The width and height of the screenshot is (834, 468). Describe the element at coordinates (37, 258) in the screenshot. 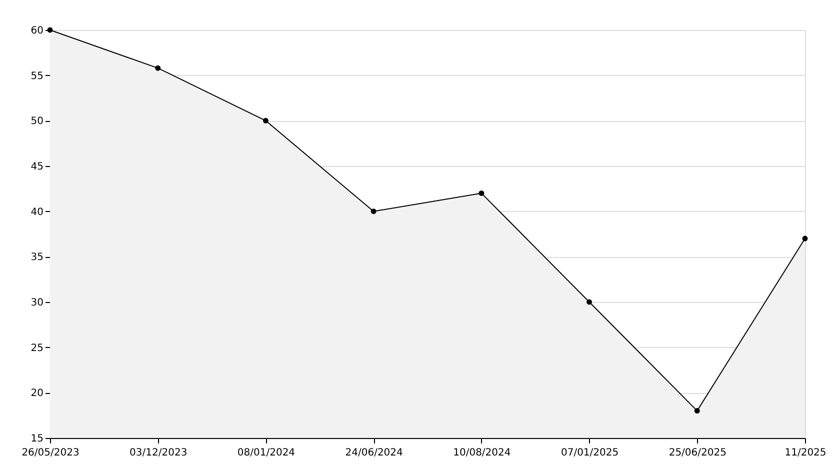

I see `y-tick-label: 35` at that location.